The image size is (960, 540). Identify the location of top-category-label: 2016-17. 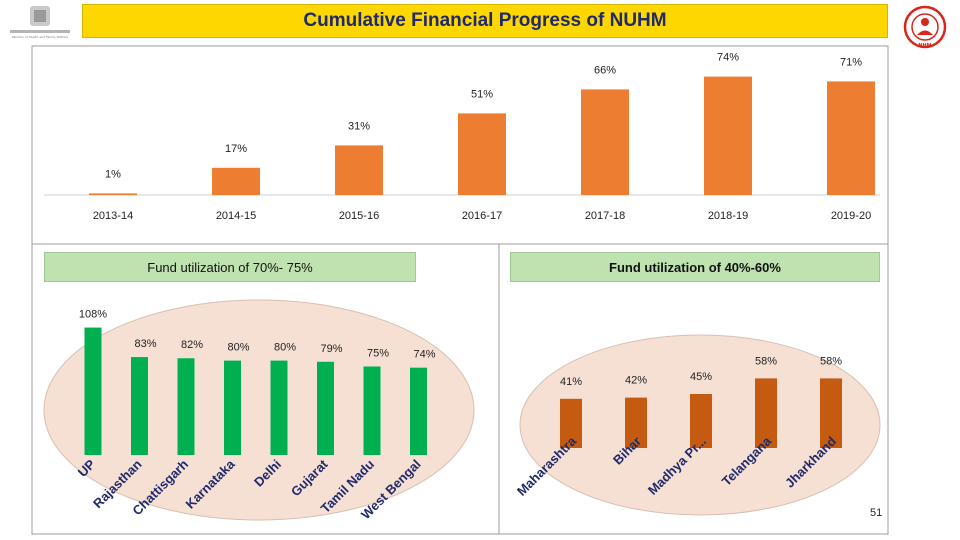
(482, 216).